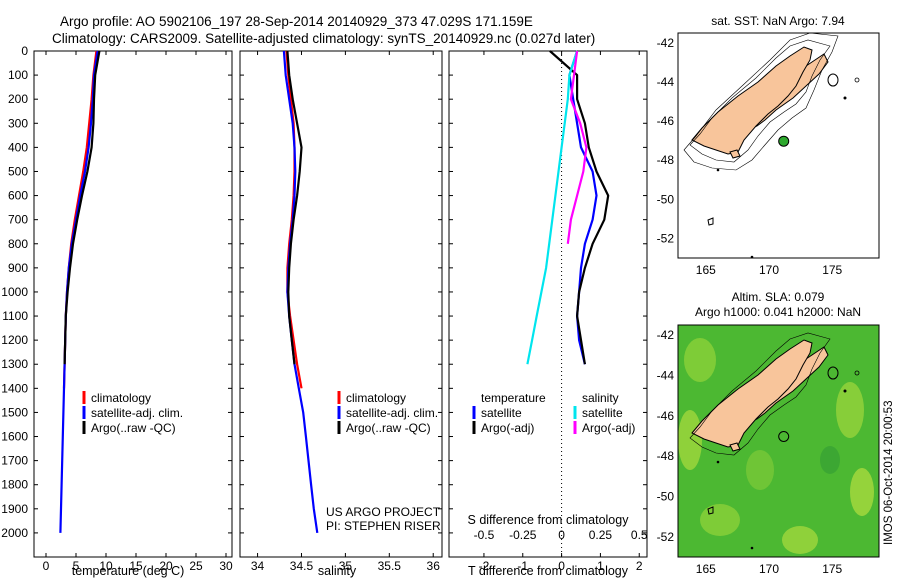  Describe the element at coordinates (14, 485) in the screenshot. I see `depth-tick-label: 1800` at that location.